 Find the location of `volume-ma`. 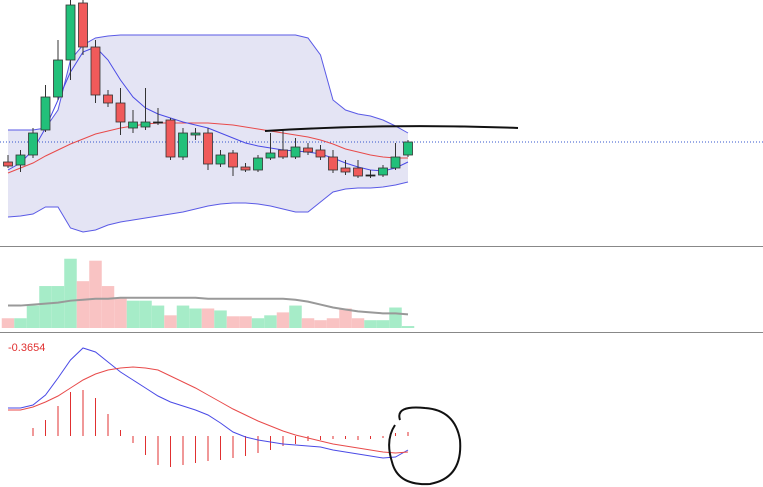

volume-ma is located at coordinates (208, 306).